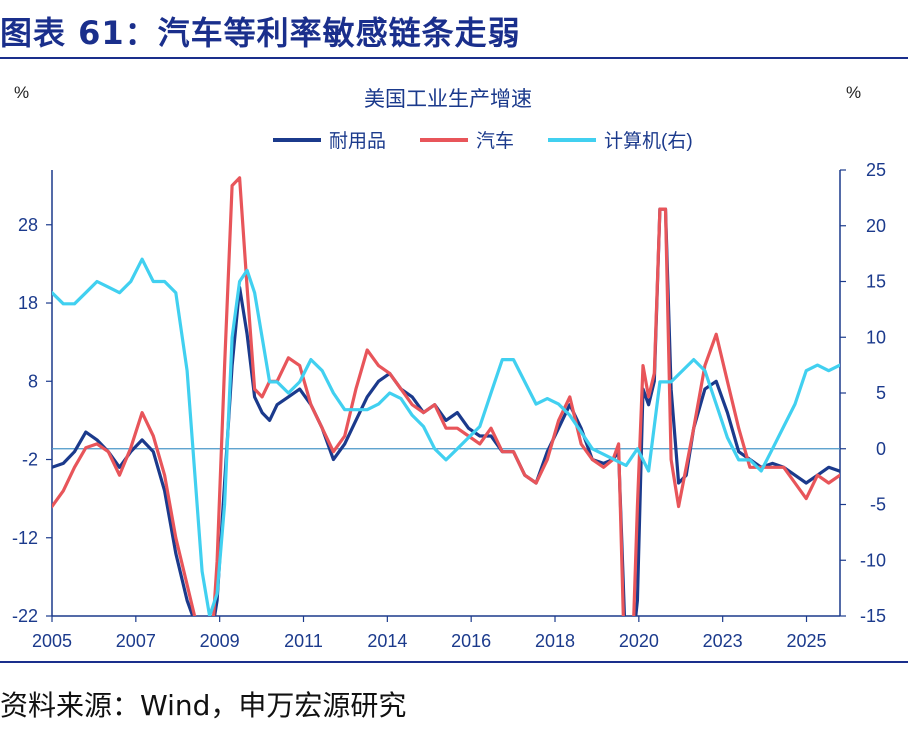  I want to click on legend-label-0: 耐用品, so click(357, 141).